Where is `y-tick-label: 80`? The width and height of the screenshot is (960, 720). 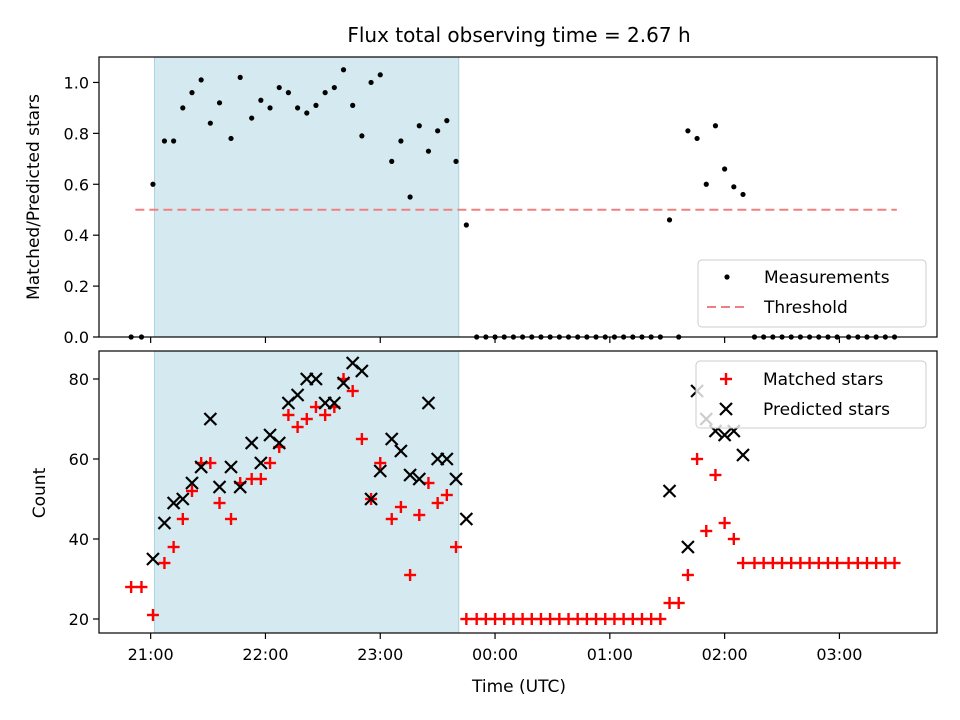 y-tick-label: 80 is located at coordinates (79, 379).